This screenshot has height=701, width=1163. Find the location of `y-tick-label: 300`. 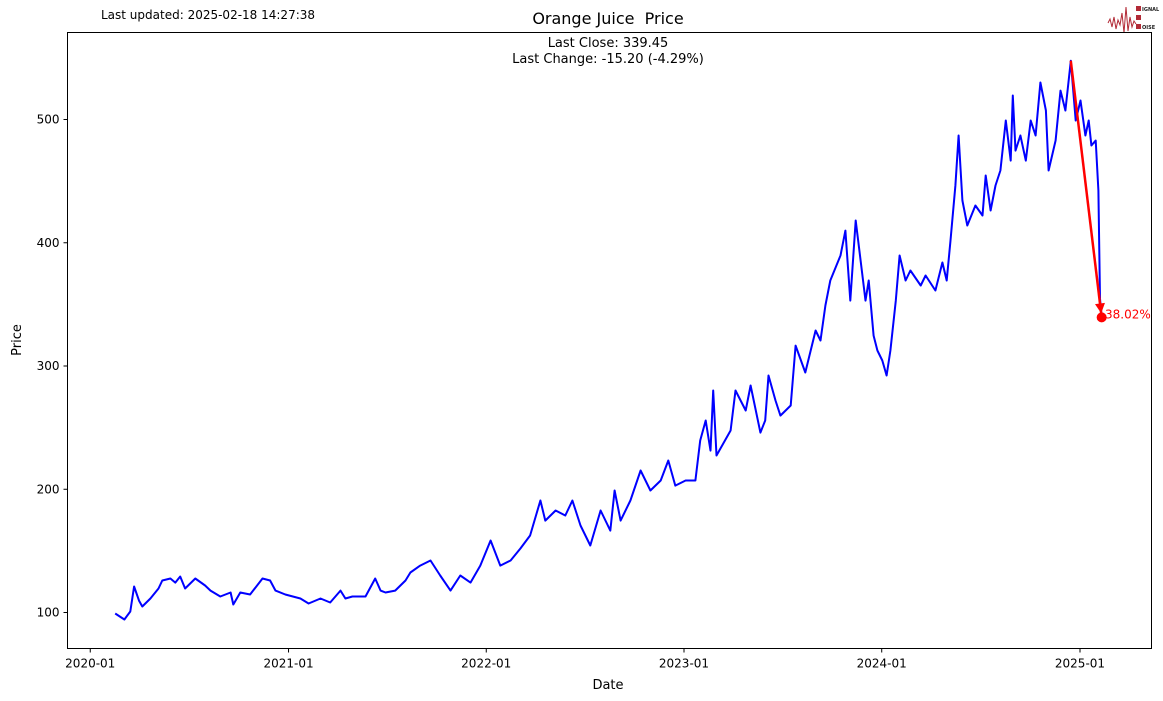

y-tick-label: 300 is located at coordinates (48, 366).